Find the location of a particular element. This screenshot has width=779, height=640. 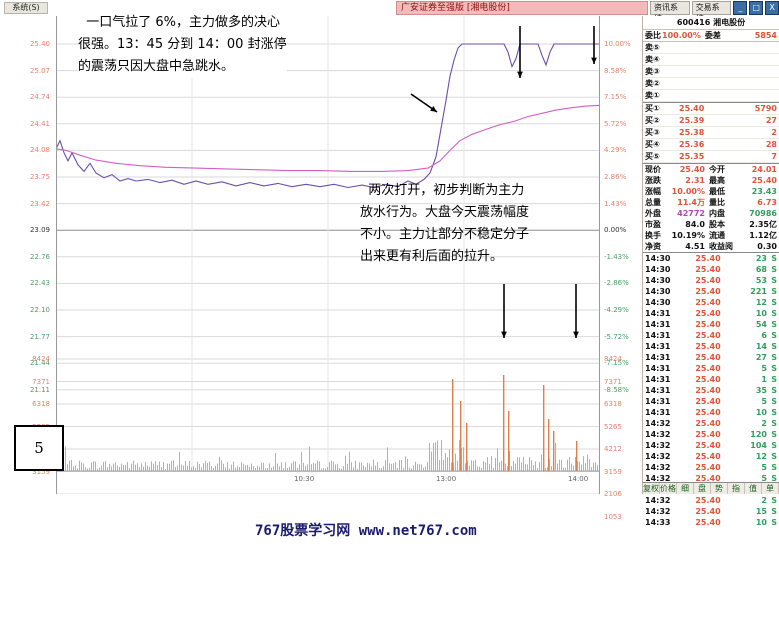

toolbar-button-6: 值 is located at coordinates (753, 488).